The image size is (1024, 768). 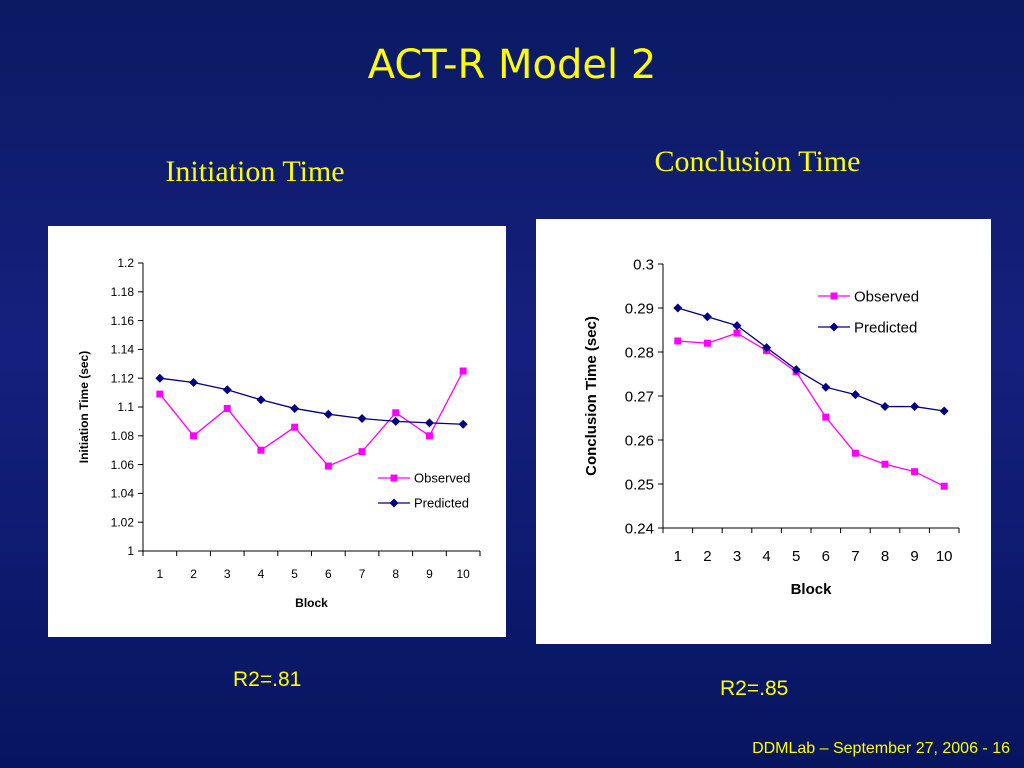 What do you see at coordinates (123, 436) in the screenshot?
I see `y-tick-label: 1.08` at bounding box center [123, 436].